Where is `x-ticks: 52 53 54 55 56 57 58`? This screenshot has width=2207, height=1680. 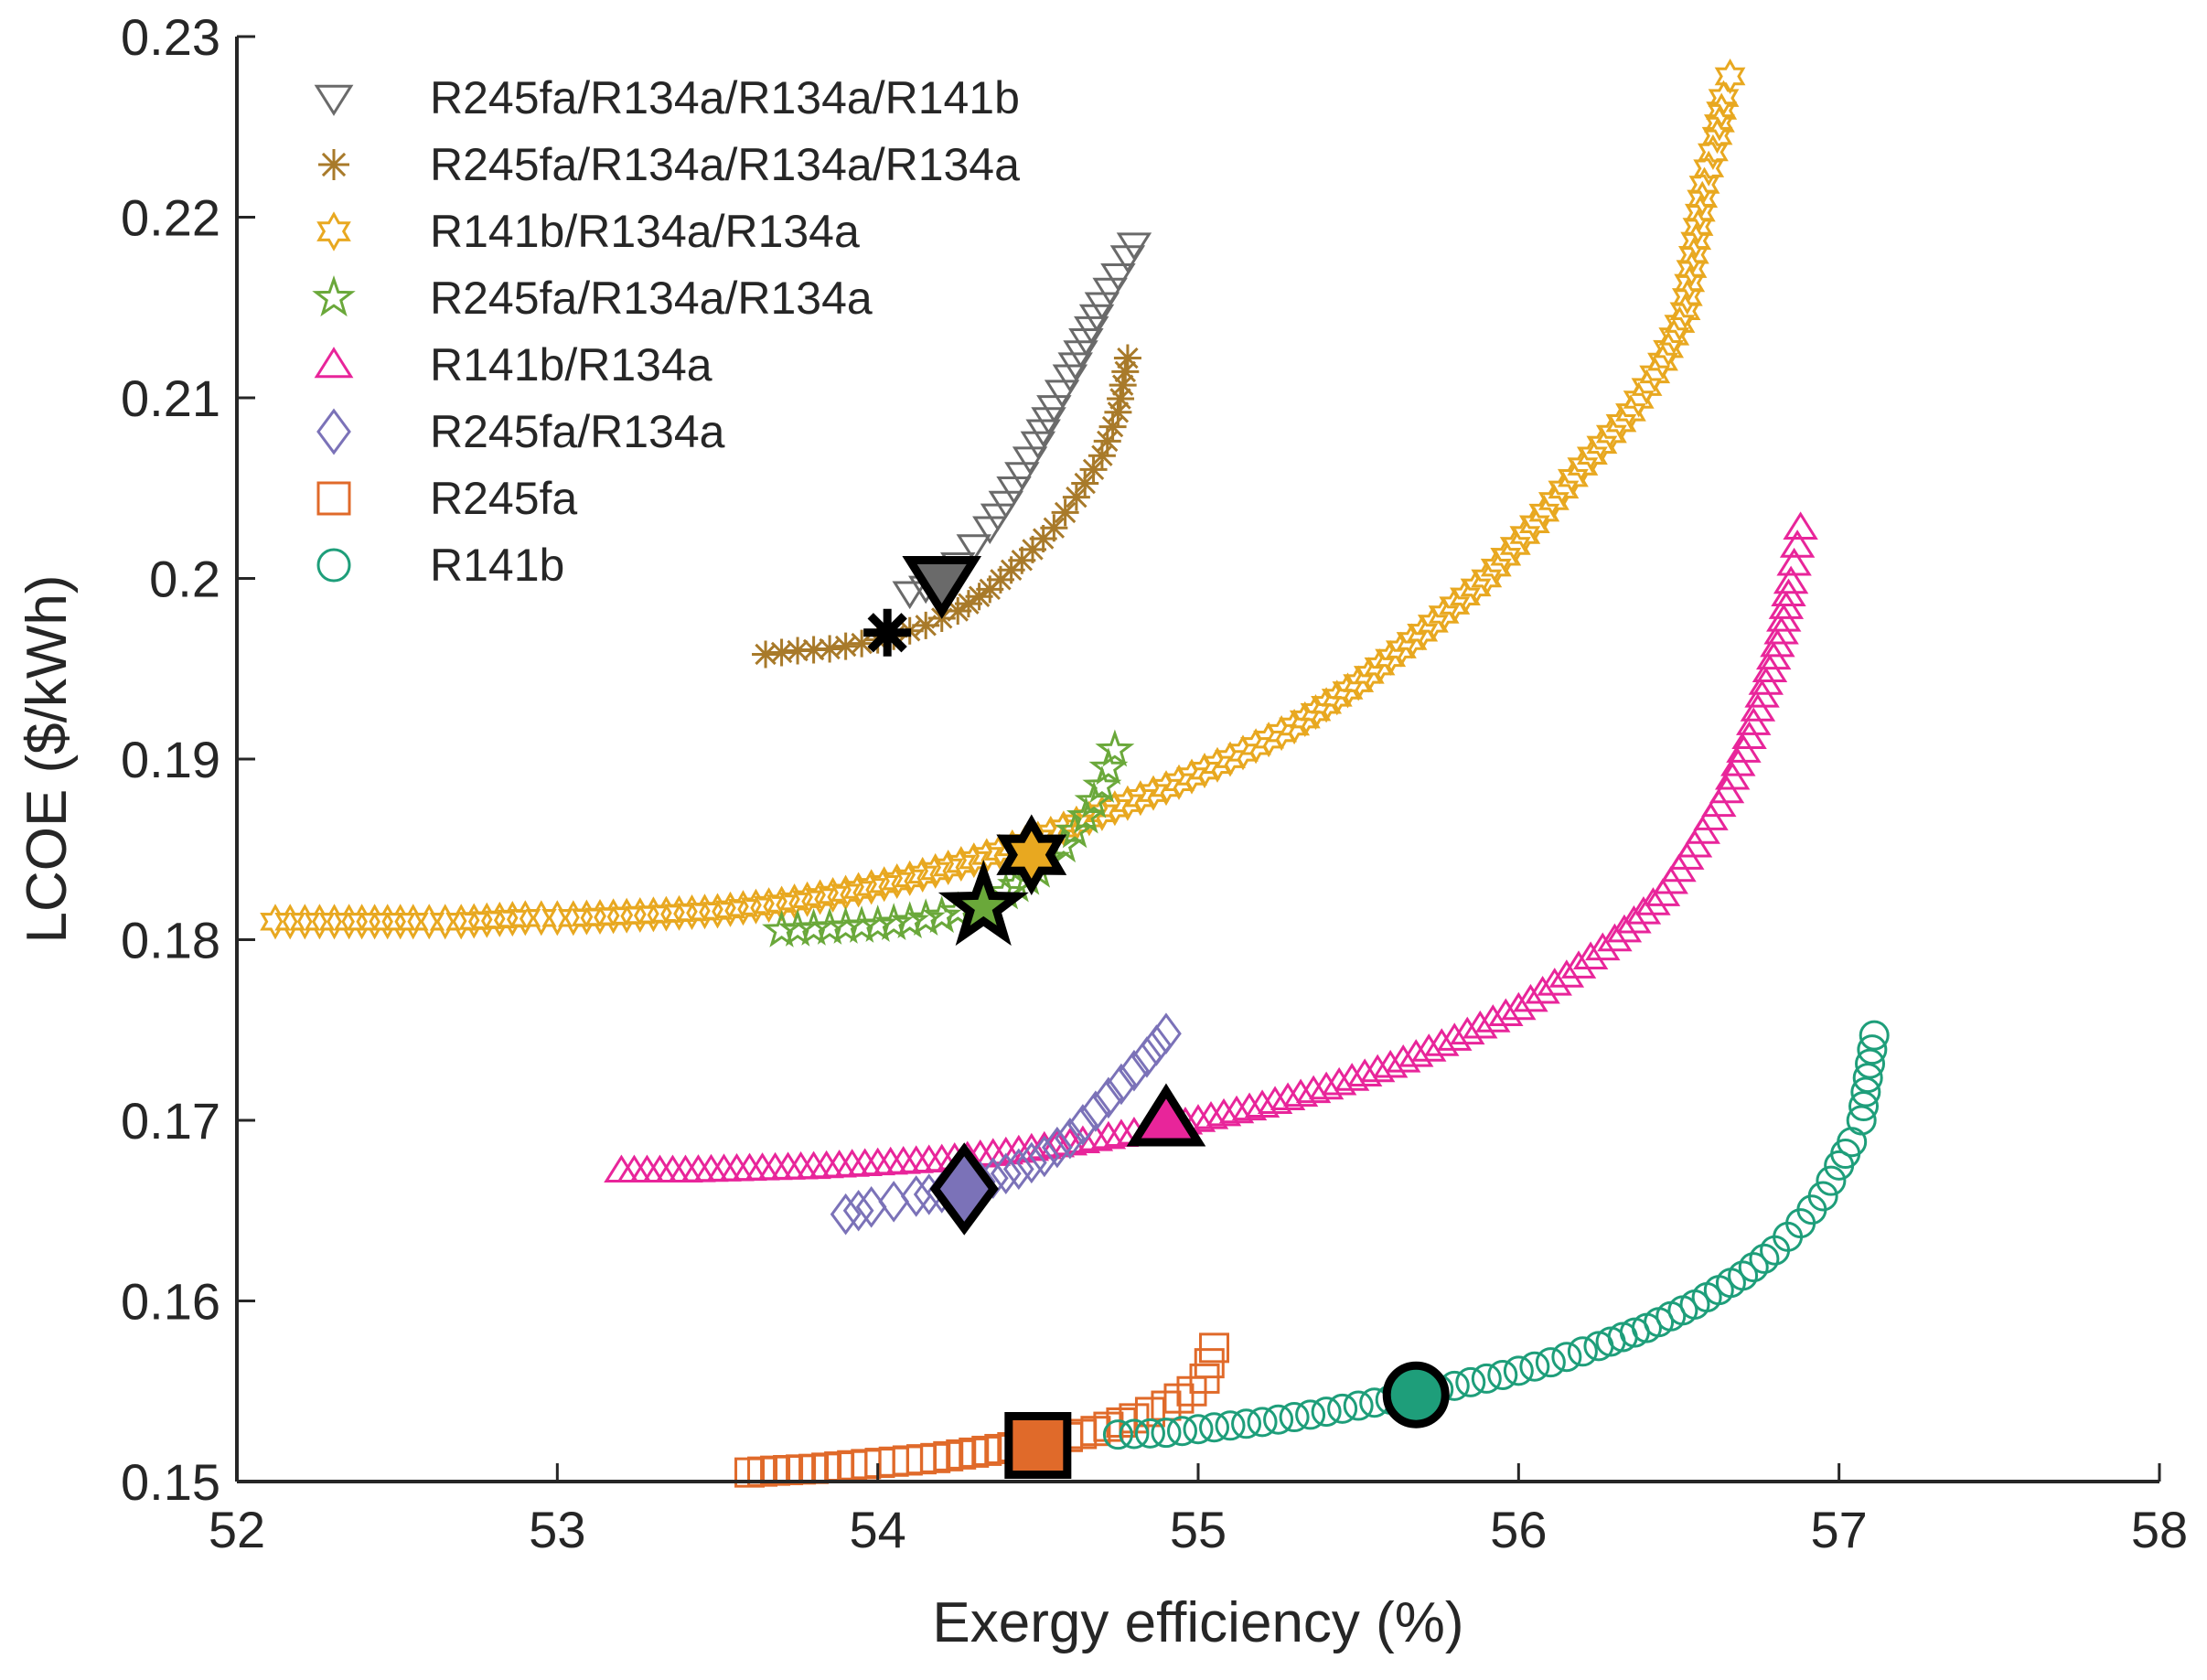
x-ticks: 52 53 54 55 56 57 58 is located at coordinates (1198, 1510).